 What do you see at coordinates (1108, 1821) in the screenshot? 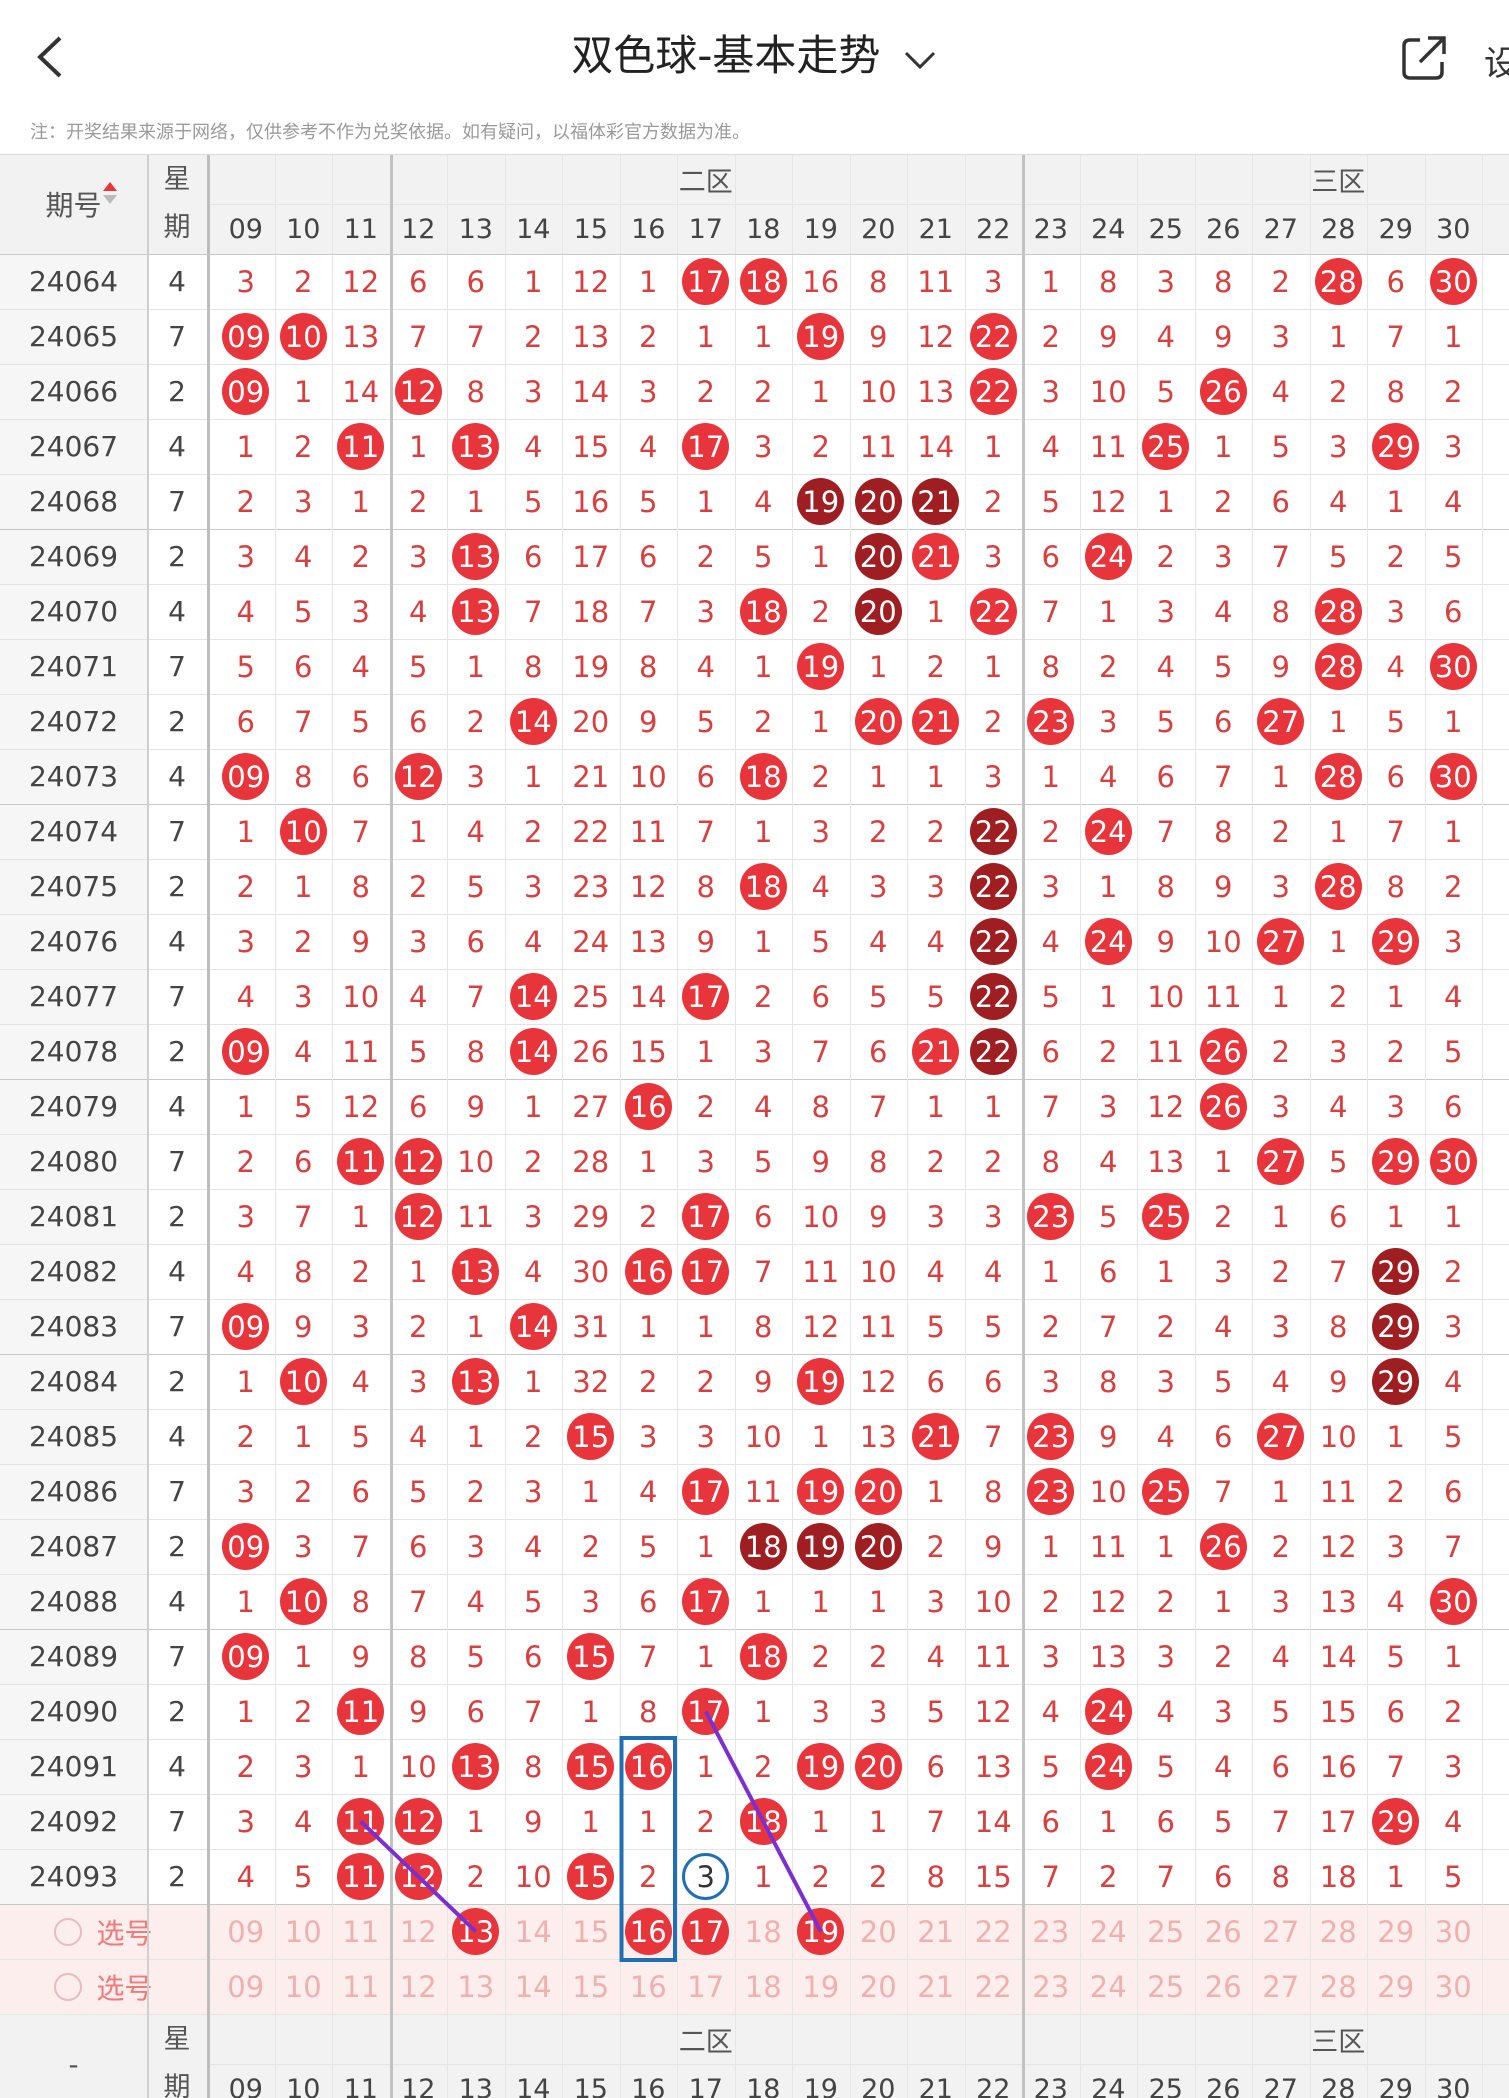
I see `number: 1` at bounding box center [1108, 1821].